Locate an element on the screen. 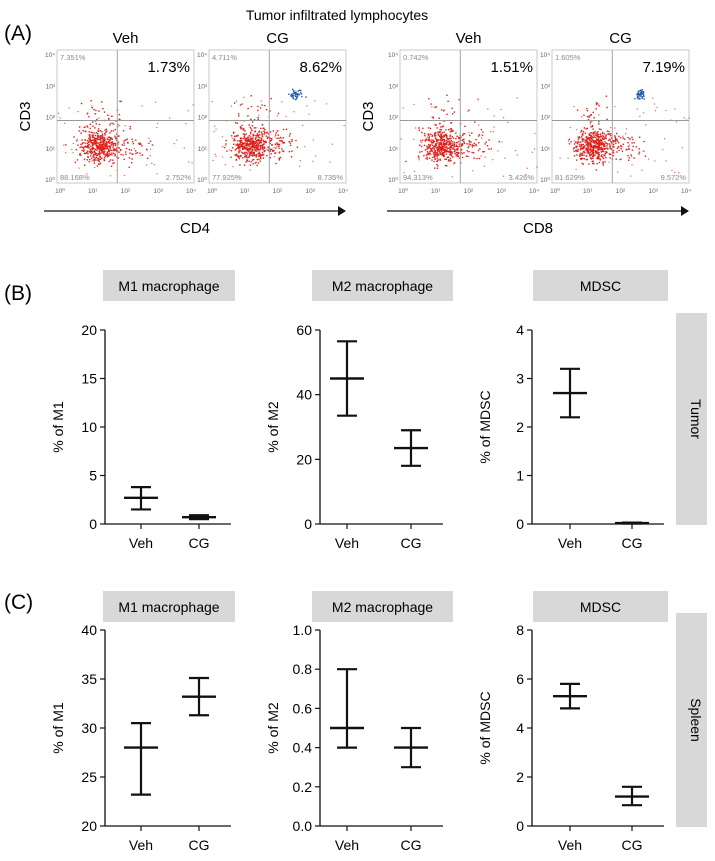 The height and width of the screenshot is (861, 715). side-strip is located at coordinates (691, 720).